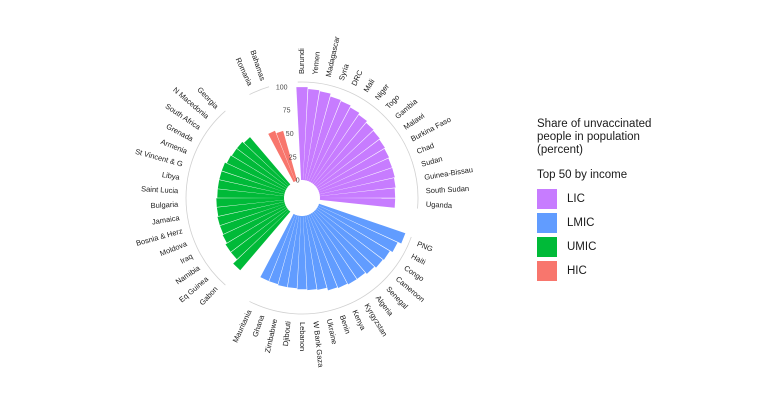  What do you see at coordinates (251, 193) in the screenshot?
I see `bar-saint-lucia` at bounding box center [251, 193].